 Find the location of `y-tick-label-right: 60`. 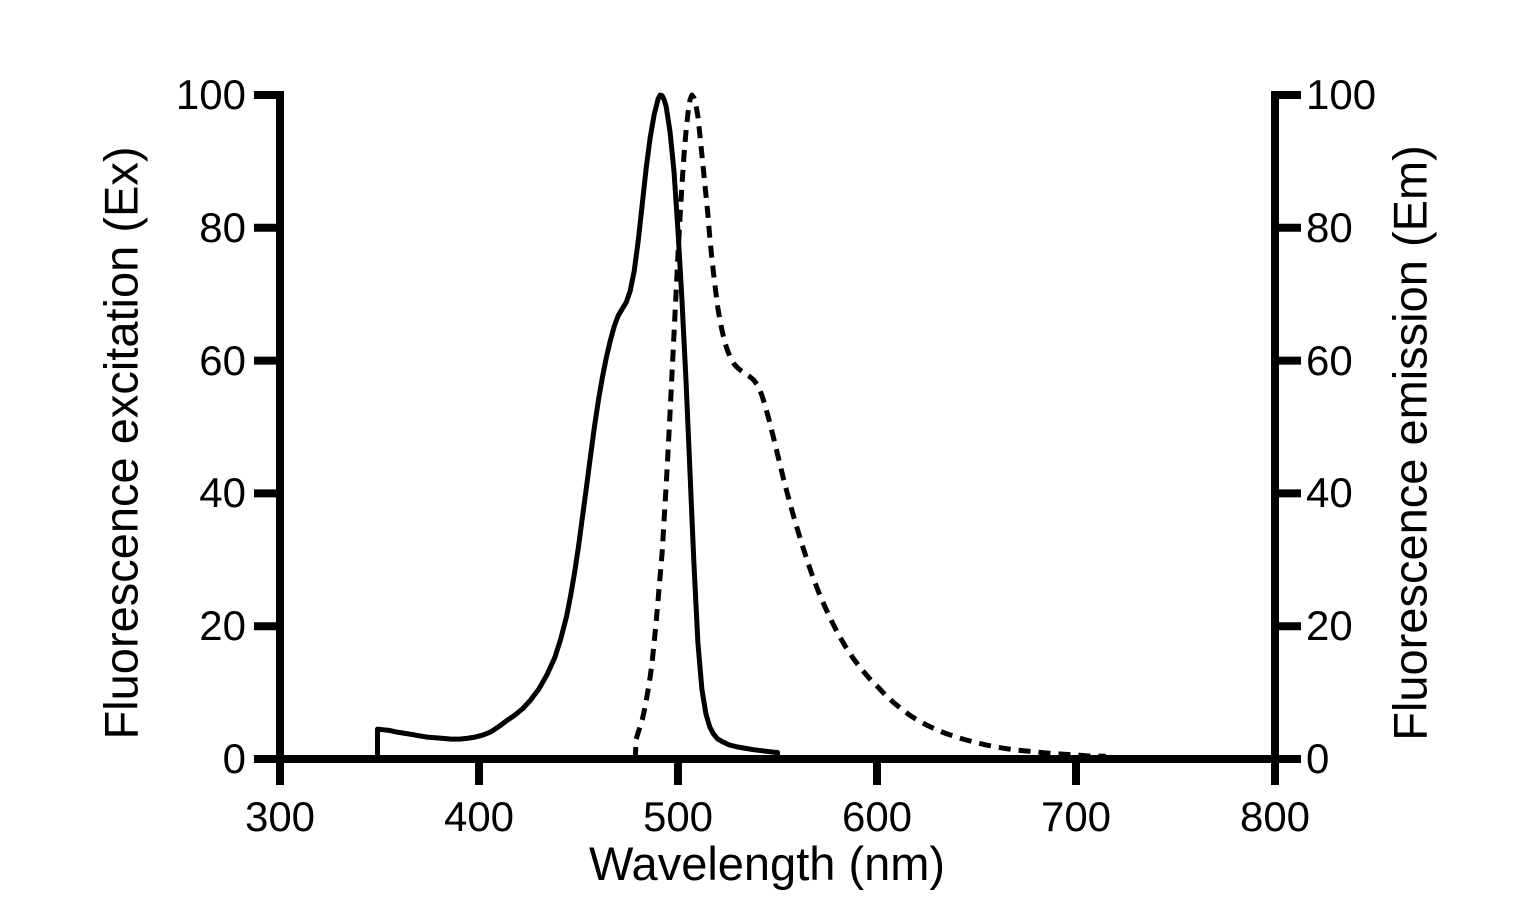

y-tick-label-right: 60 is located at coordinates (1329, 360).